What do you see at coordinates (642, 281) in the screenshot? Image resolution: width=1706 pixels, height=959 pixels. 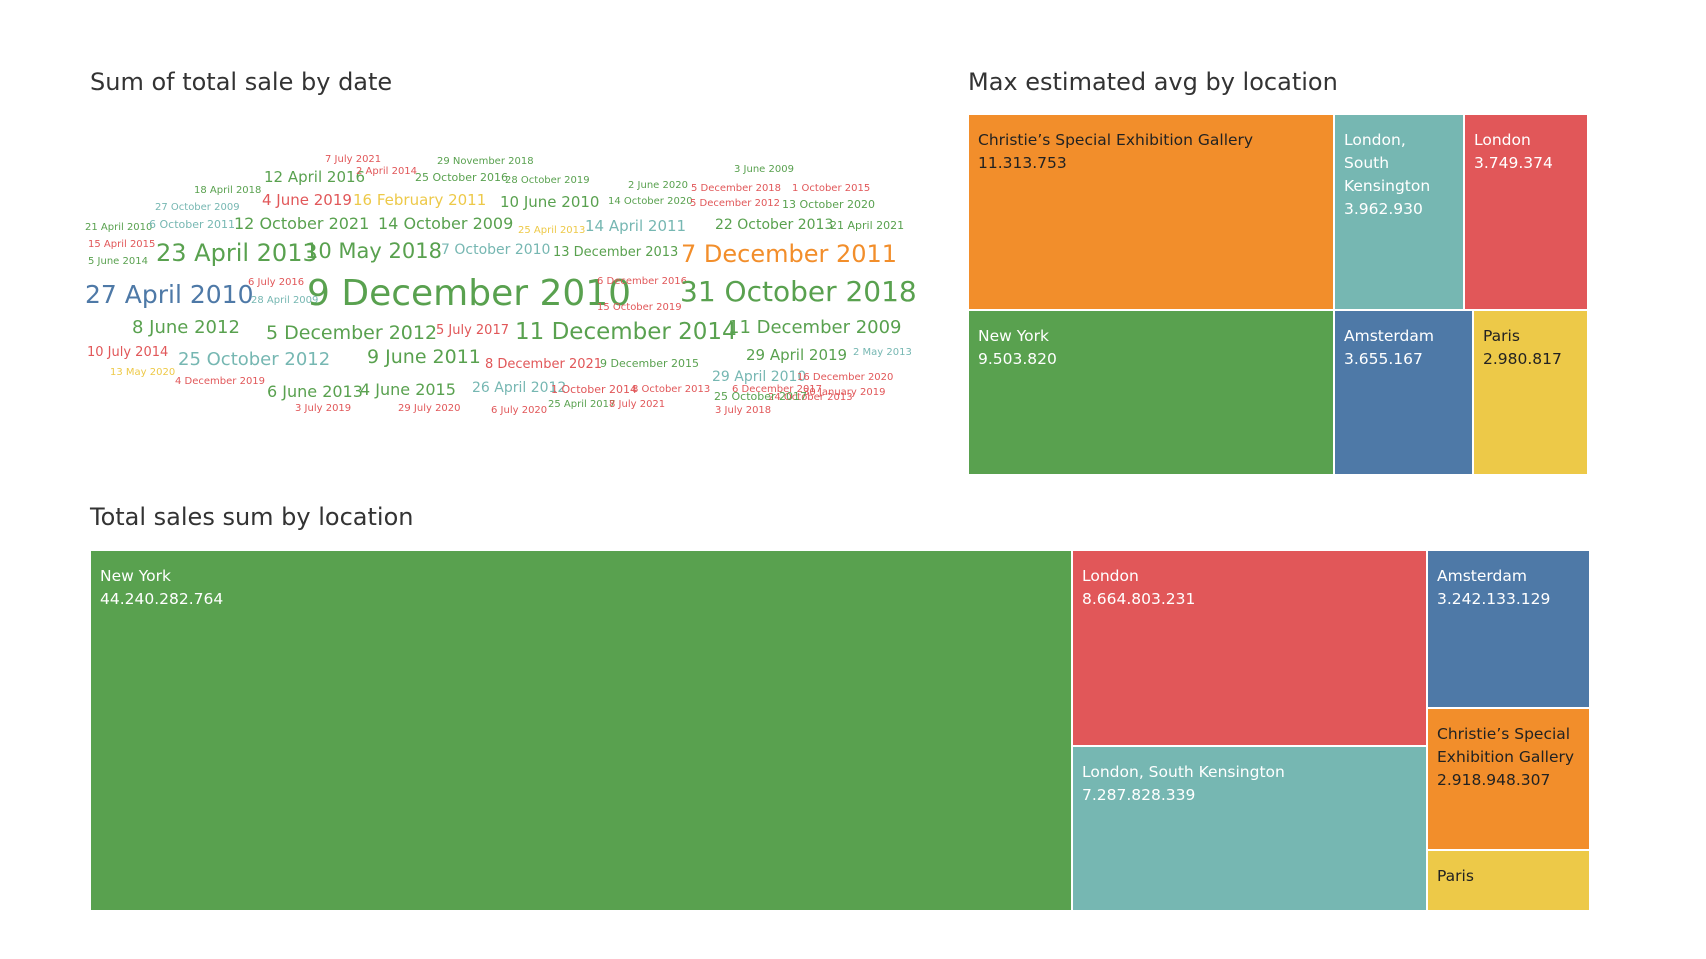 I see `word-cloud-date: 6 December 2016` at bounding box center [642, 281].